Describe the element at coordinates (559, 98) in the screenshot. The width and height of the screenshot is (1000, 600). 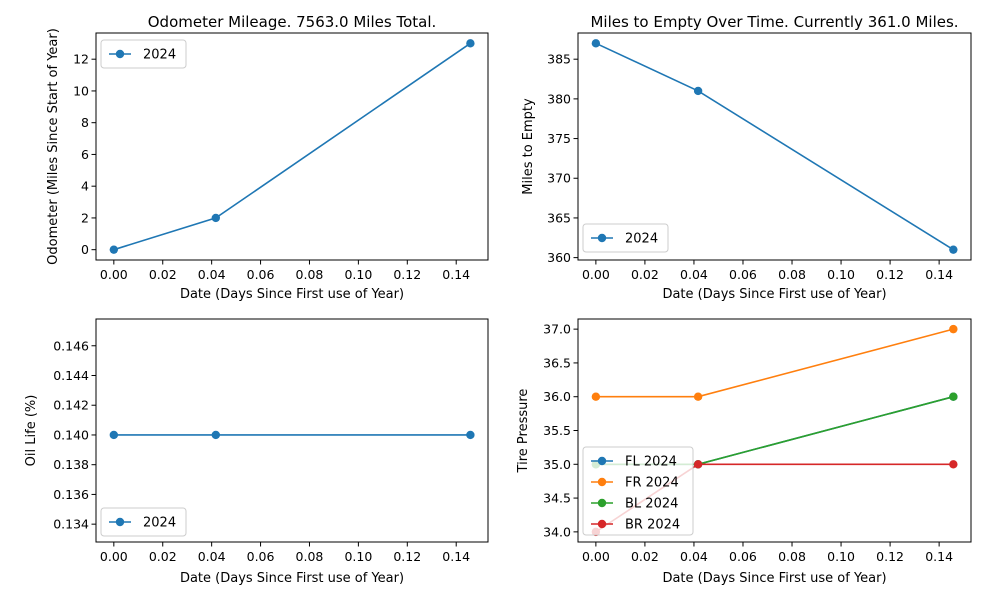
I see `y-tick-label: 380` at that location.